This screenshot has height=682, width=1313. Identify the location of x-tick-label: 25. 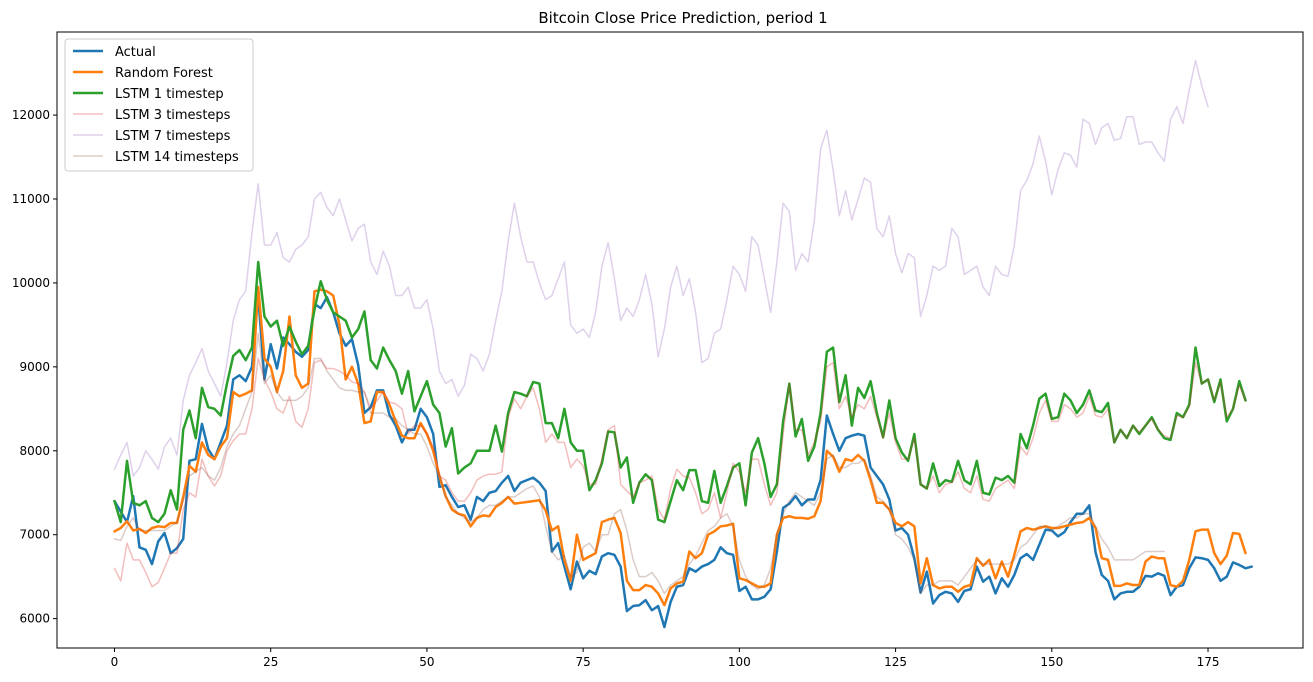
(270, 662).